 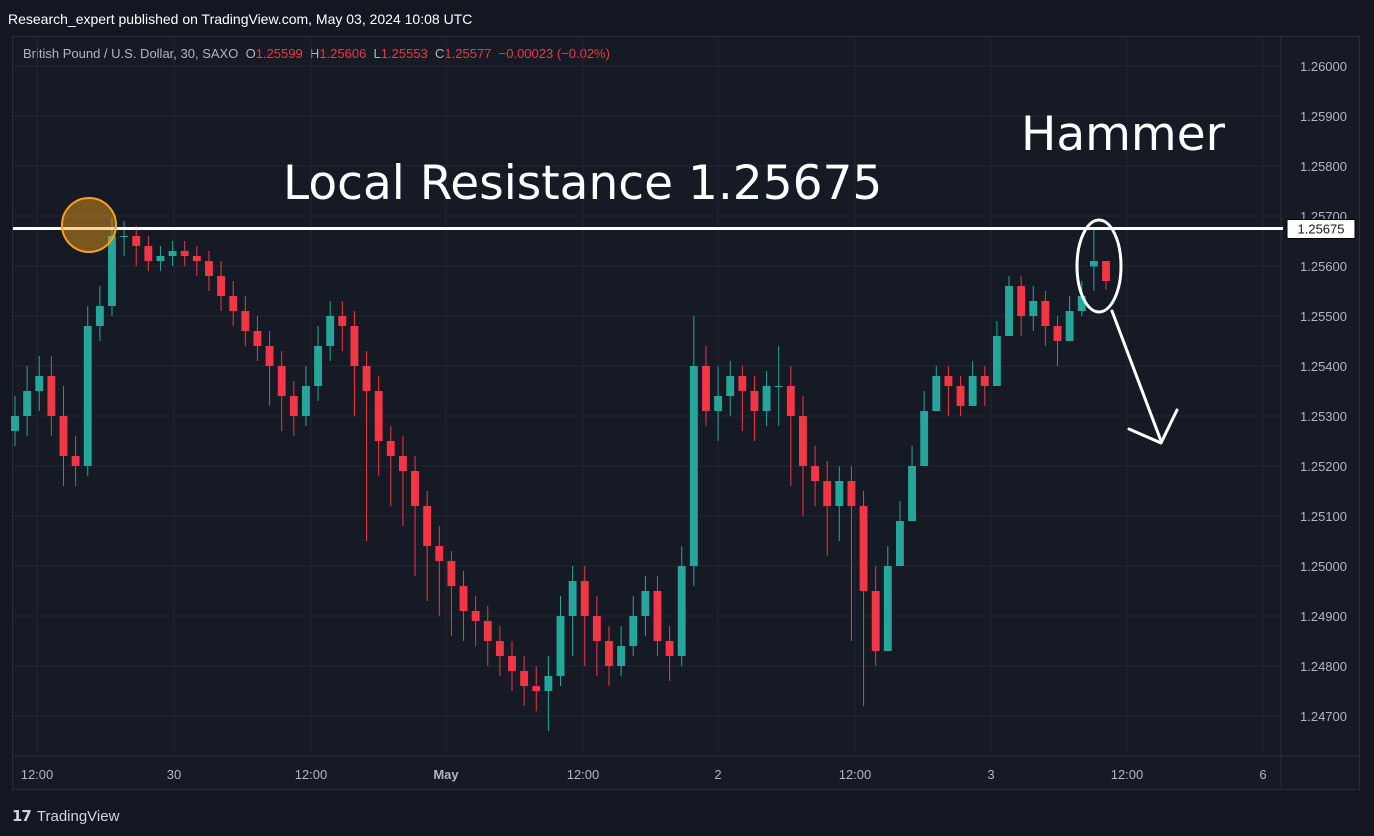 What do you see at coordinates (1323, 366) in the screenshot?
I see `y-tick-label: 1.25400` at bounding box center [1323, 366].